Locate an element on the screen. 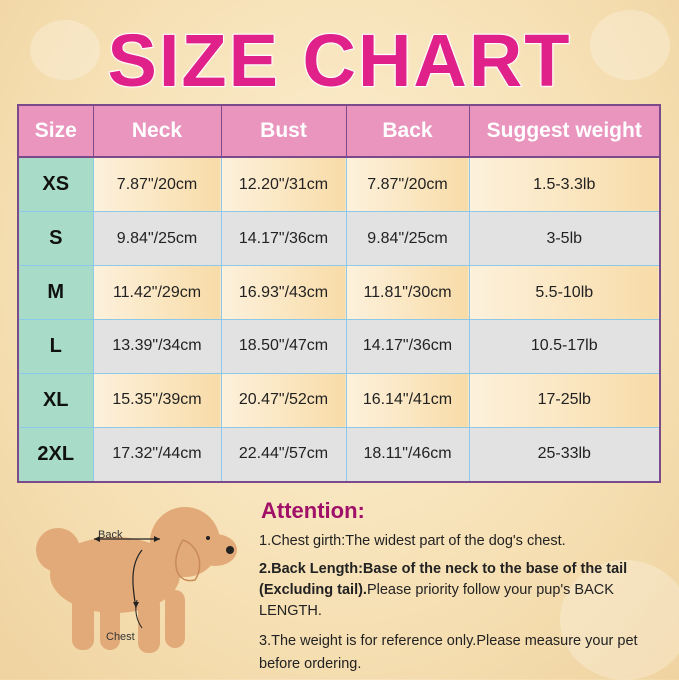 Image resolution: width=679 pixels, height=680 pixels. neck-cell: 11.42"/29cm is located at coordinates (157, 292).